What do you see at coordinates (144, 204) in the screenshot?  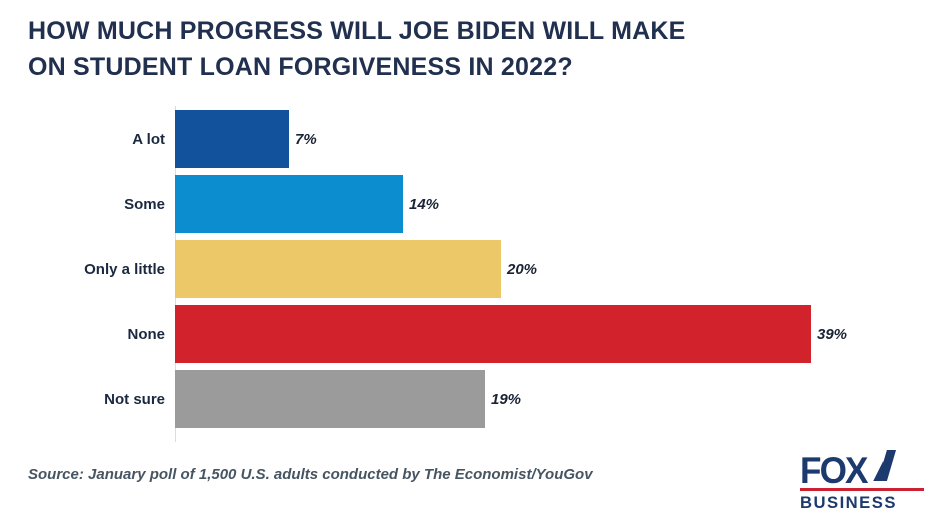 I see `category-label: Some` at bounding box center [144, 204].